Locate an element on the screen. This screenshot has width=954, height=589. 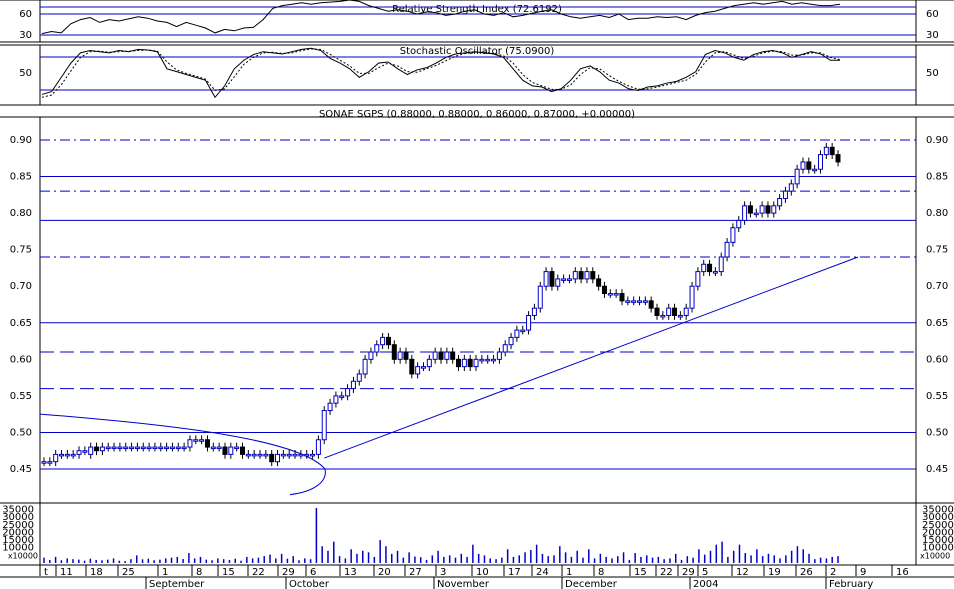
date-tick-label: 29 is located at coordinates (688, 572).